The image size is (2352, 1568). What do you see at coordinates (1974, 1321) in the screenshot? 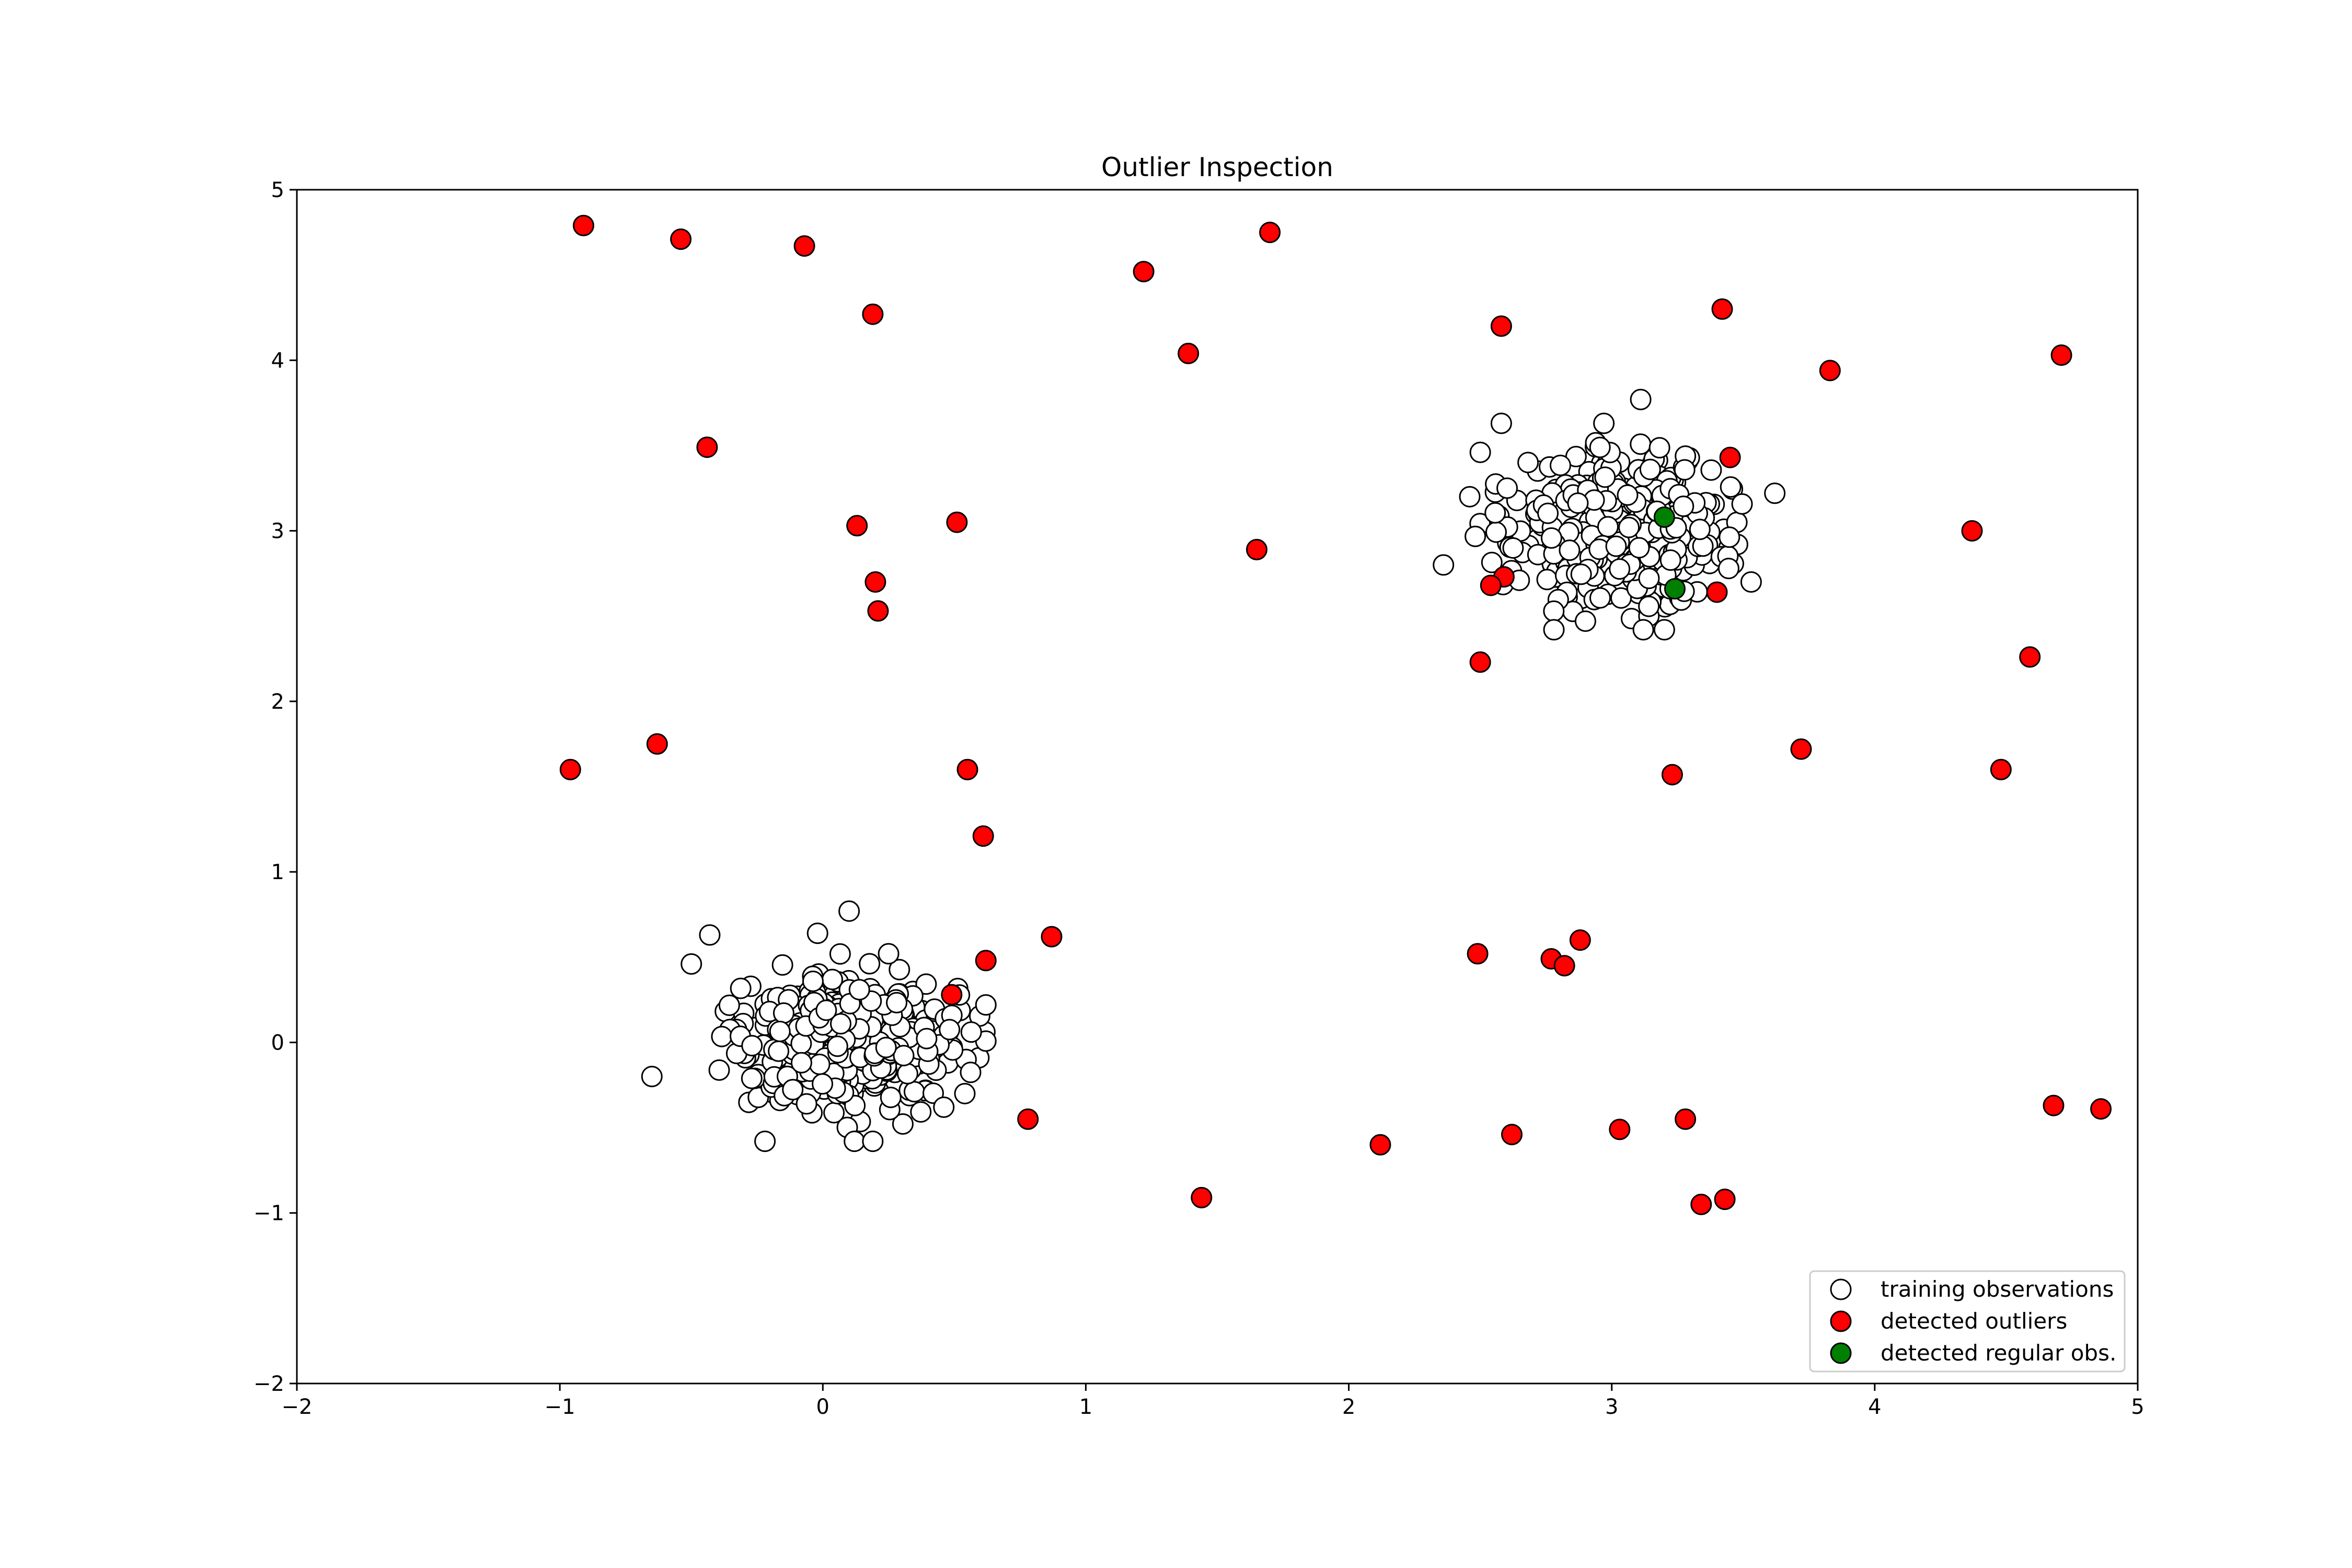
I see `legend-label-outliers: detected outliers` at bounding box center [1974, 1321].